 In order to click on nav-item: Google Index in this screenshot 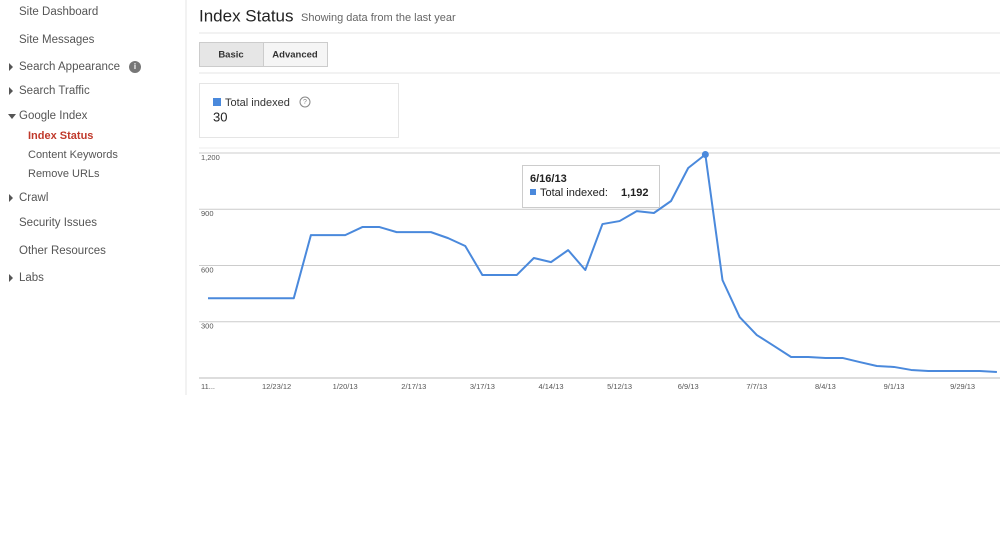, I will do `click(53, 116)`.